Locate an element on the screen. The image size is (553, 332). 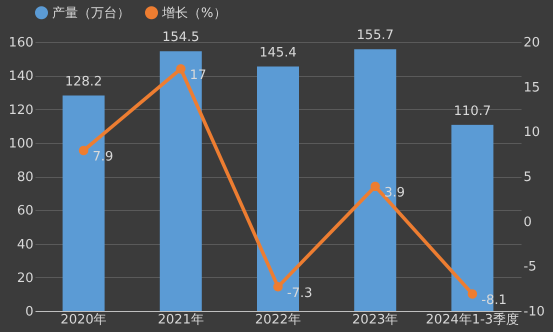
y-tick-label: 100 is located at coordinates (21, 144).